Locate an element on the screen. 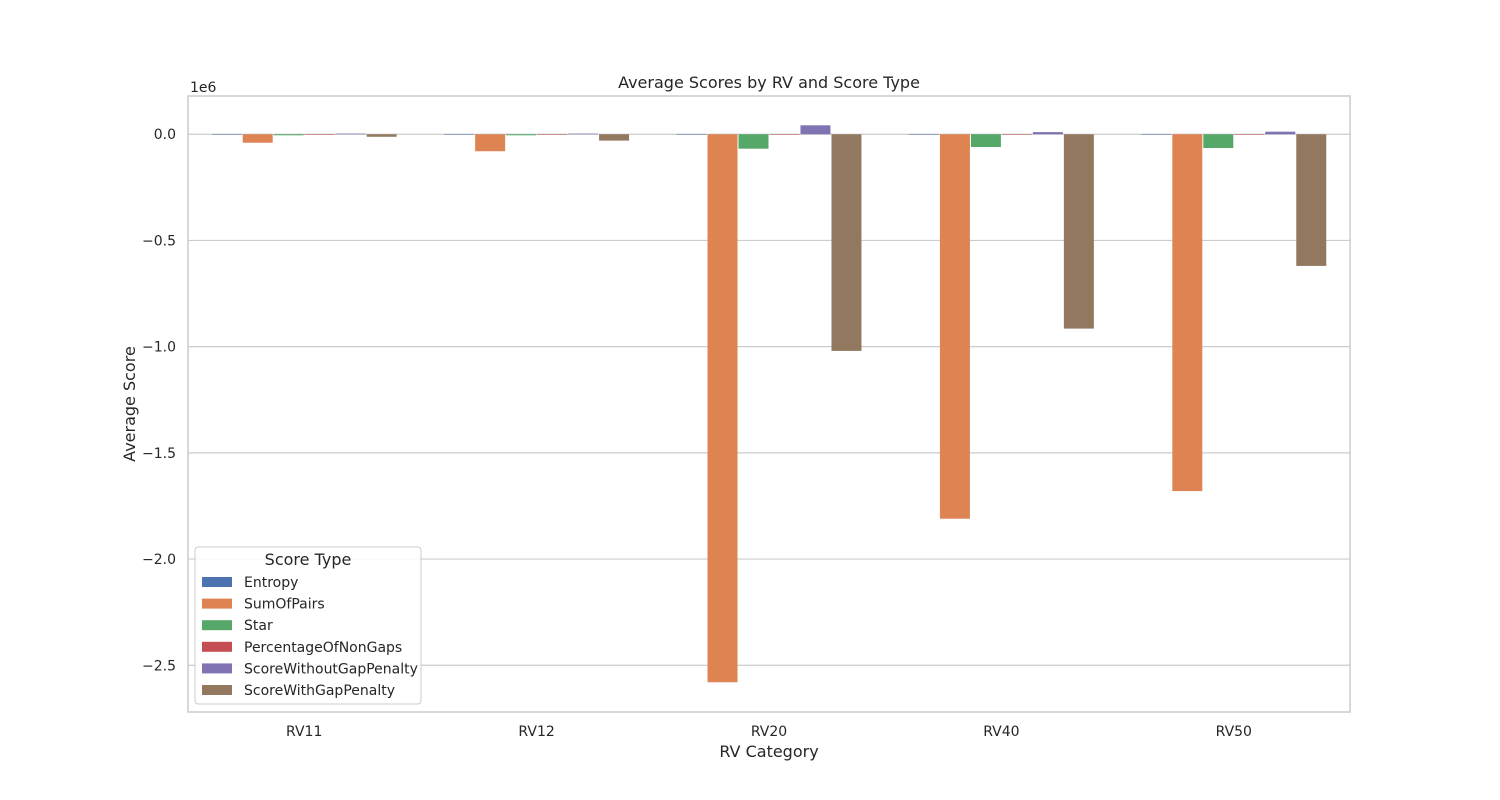 The width and height of the screenshot is (1500, 800). y-tick-label: −0.5 is located at coordinates (159, 241).